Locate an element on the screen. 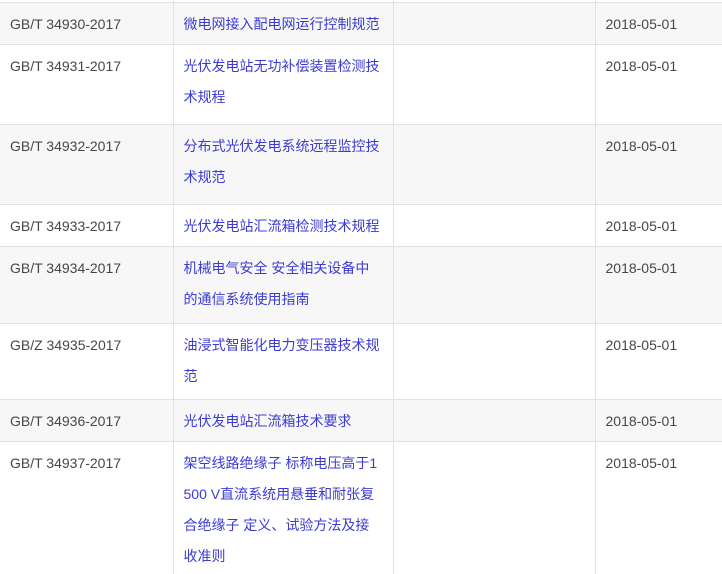 The image size is (722, 574). standard-number-cell: GB/T 34930-2017 is located at coordinates (87, 23).